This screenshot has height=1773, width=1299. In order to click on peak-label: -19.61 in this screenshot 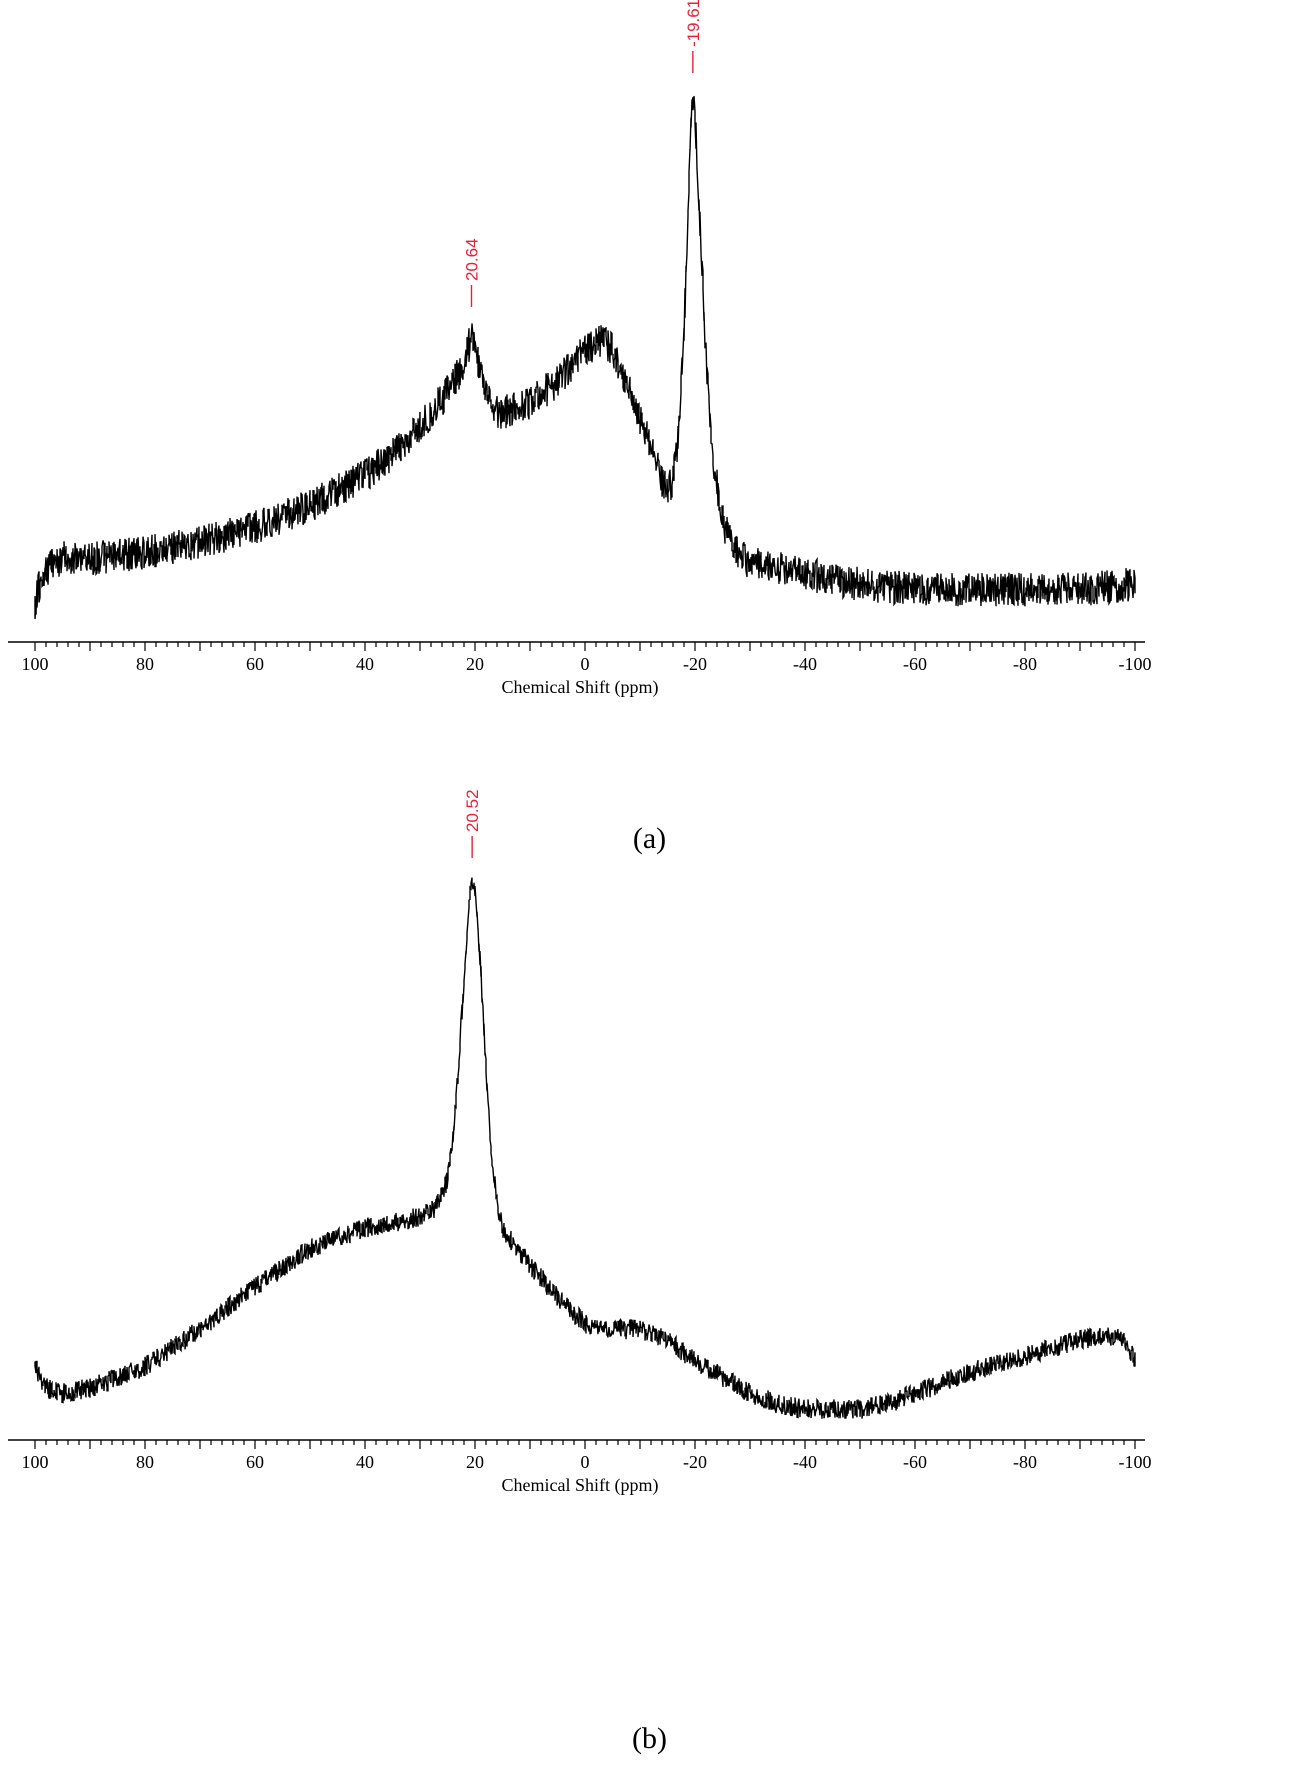, I will do `click(693, 36)`.